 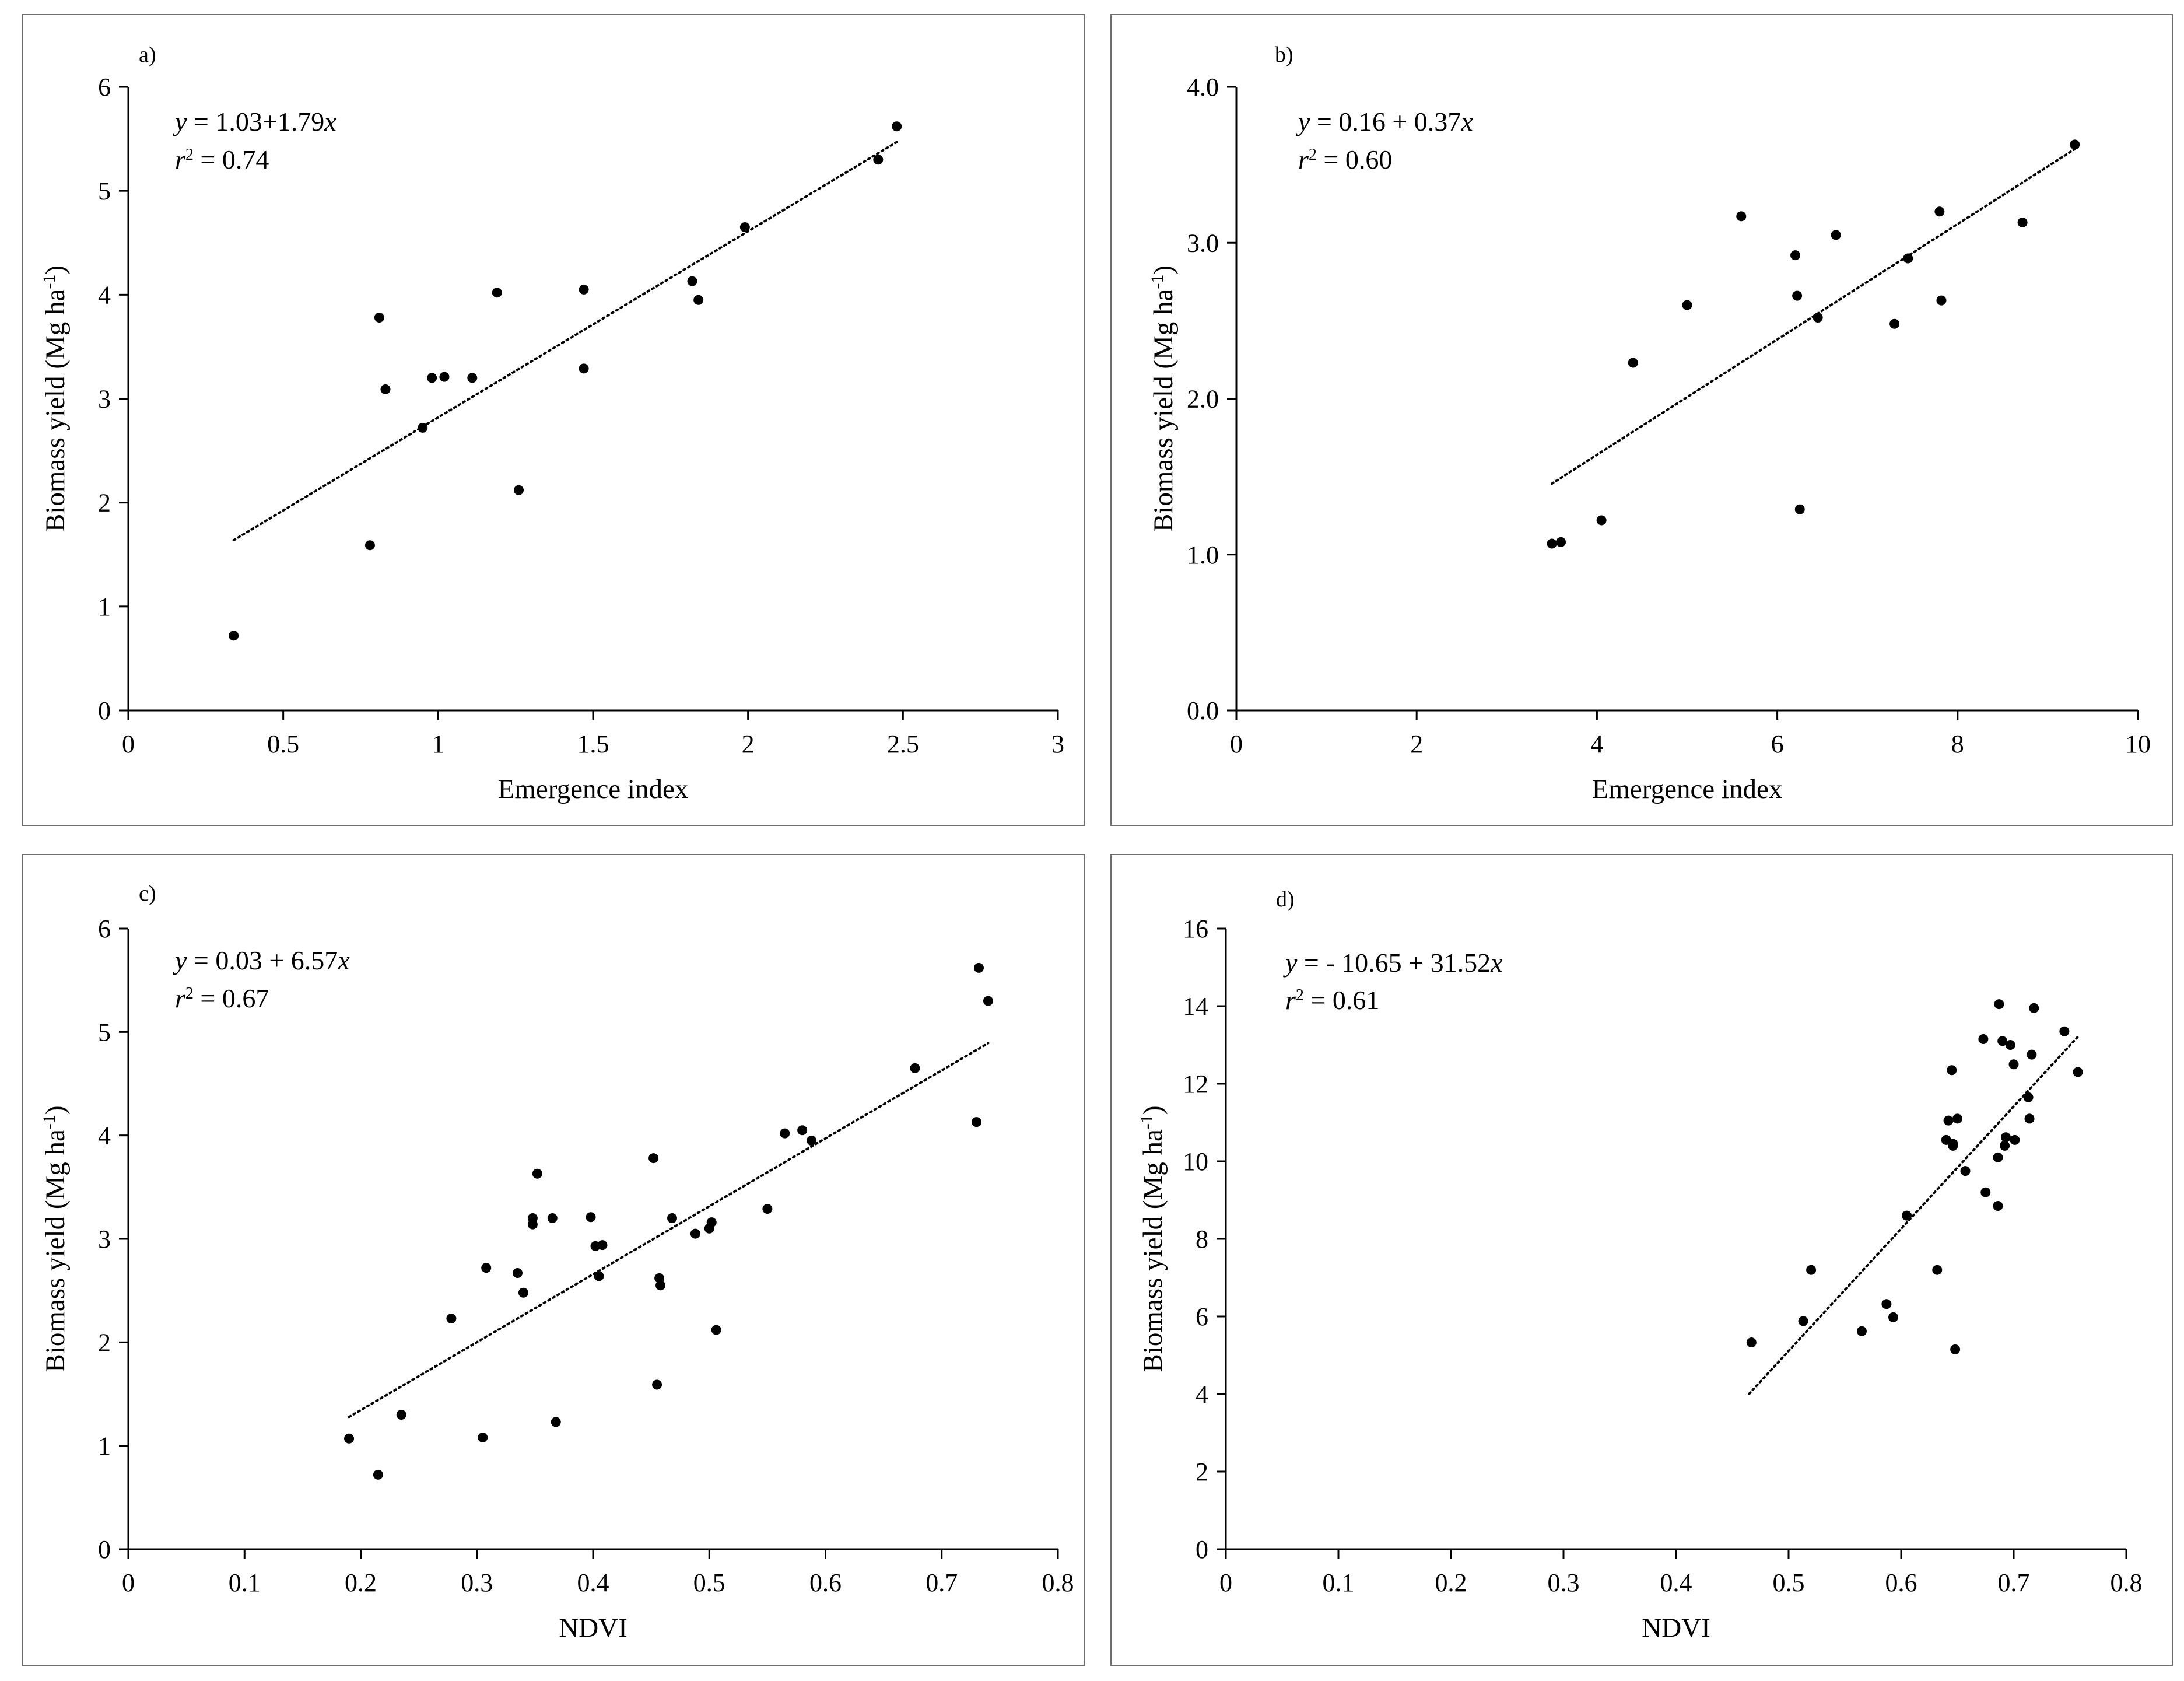 What do you see at coordinates (222, 998) in the screenshot?
I see `r-squared-label: r2 = 0.67` at bounding box center [222, 998].